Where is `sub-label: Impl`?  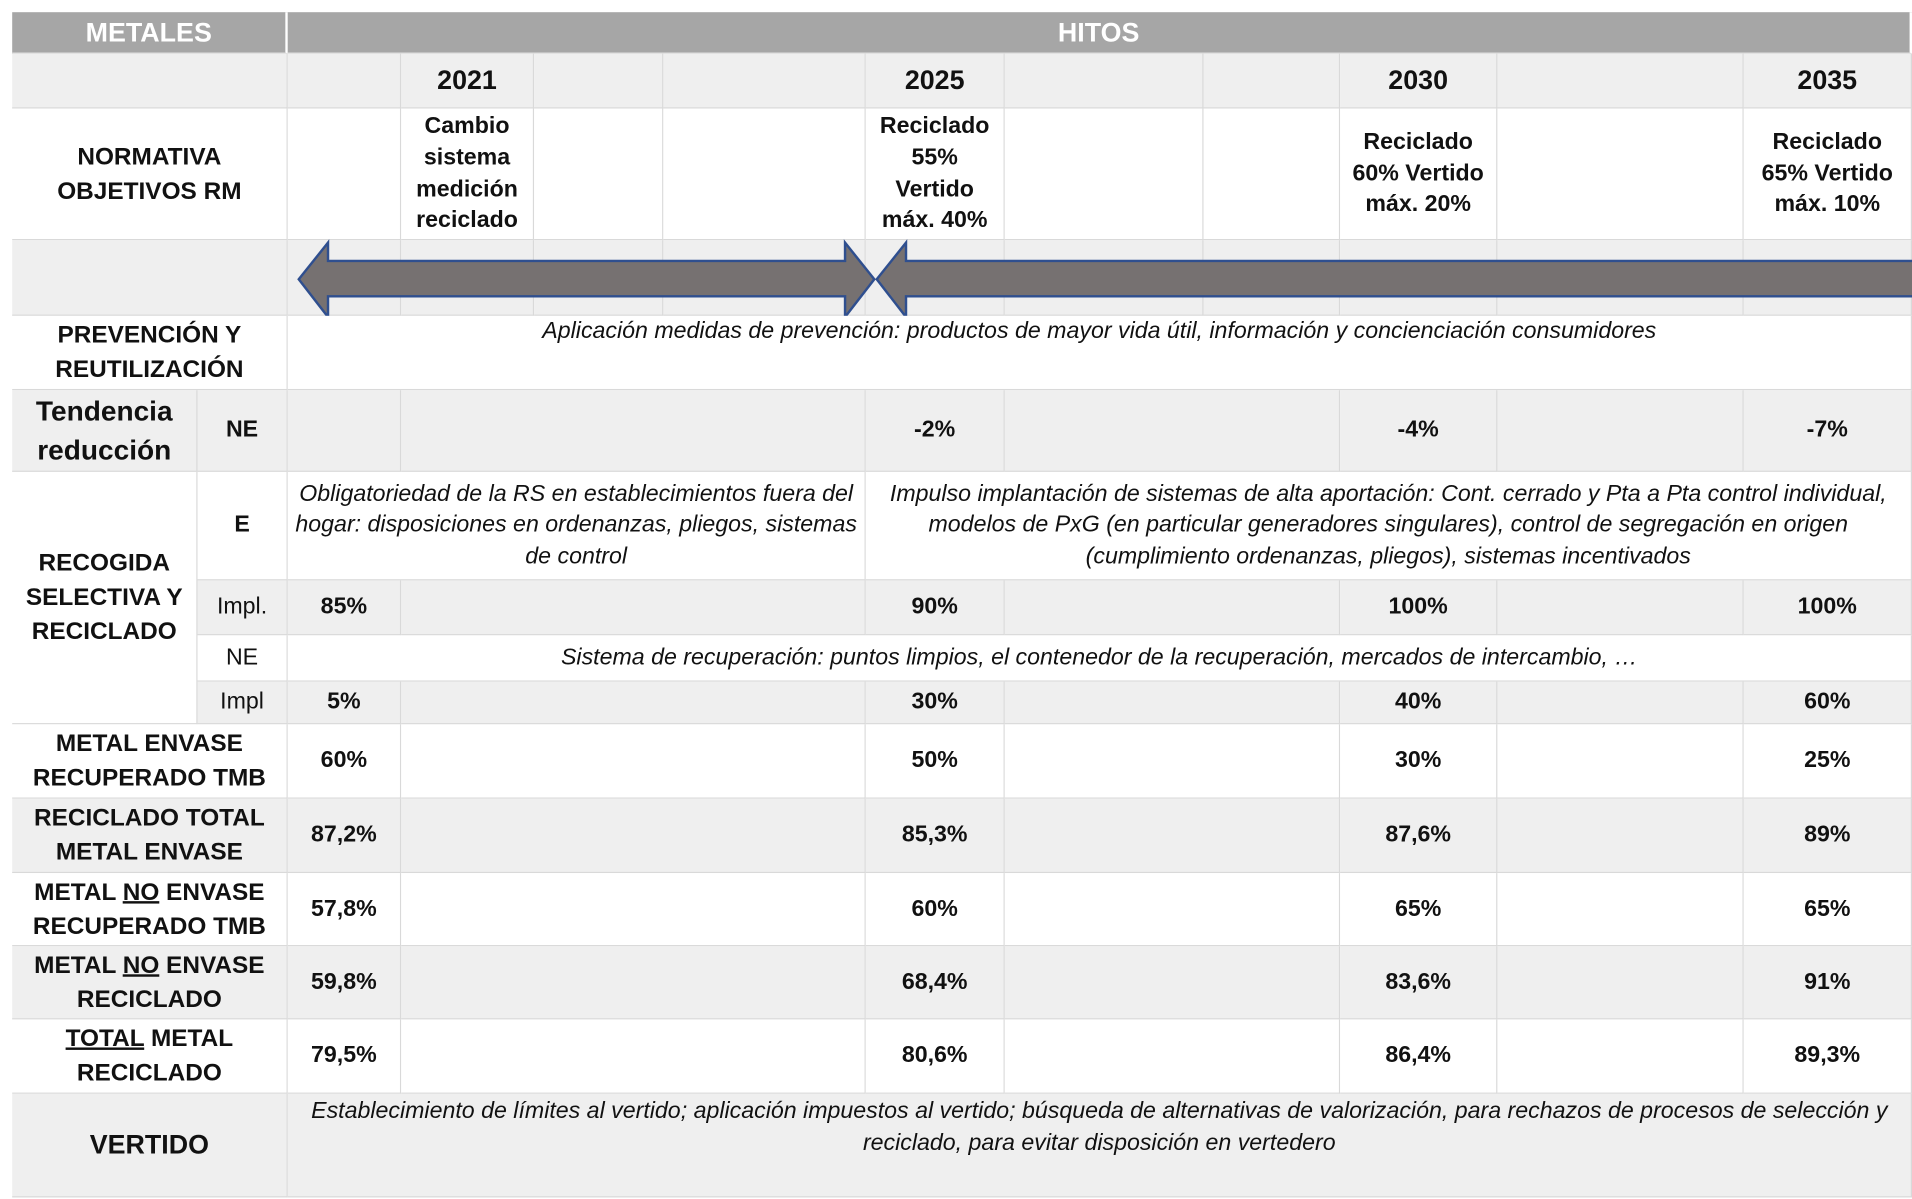
sub-label: Impl is located at coordinates (242, 703).